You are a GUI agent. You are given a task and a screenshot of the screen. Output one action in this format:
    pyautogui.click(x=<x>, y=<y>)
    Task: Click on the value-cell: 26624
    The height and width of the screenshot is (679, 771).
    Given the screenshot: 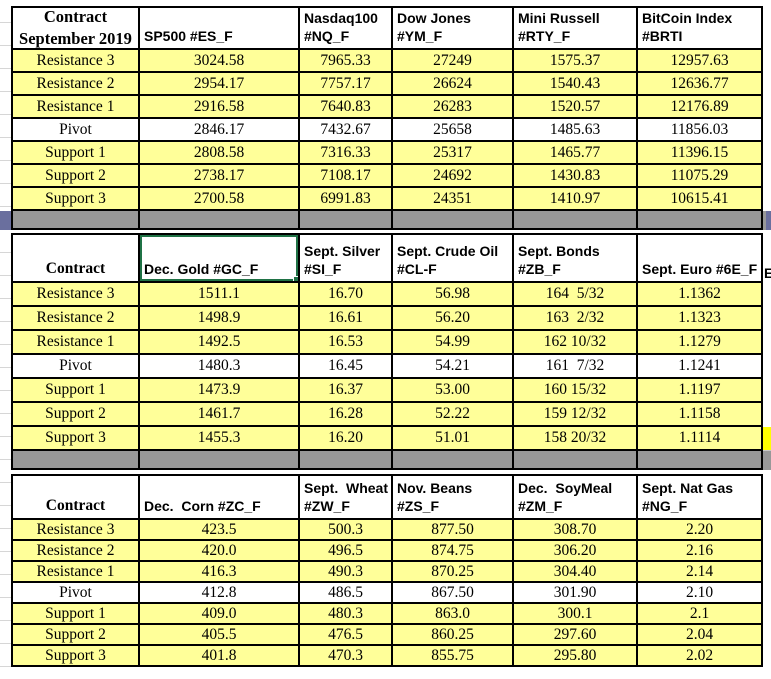 What is the action you would take?
    pyautogui.click(x=453, y=84)
    